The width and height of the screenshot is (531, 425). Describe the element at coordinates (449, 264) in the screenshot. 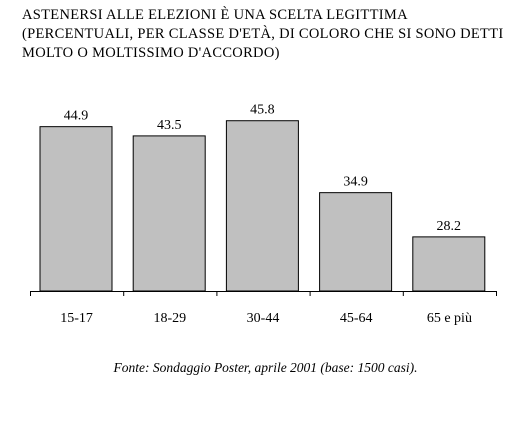

I see `bar-65-e-più` at that location.